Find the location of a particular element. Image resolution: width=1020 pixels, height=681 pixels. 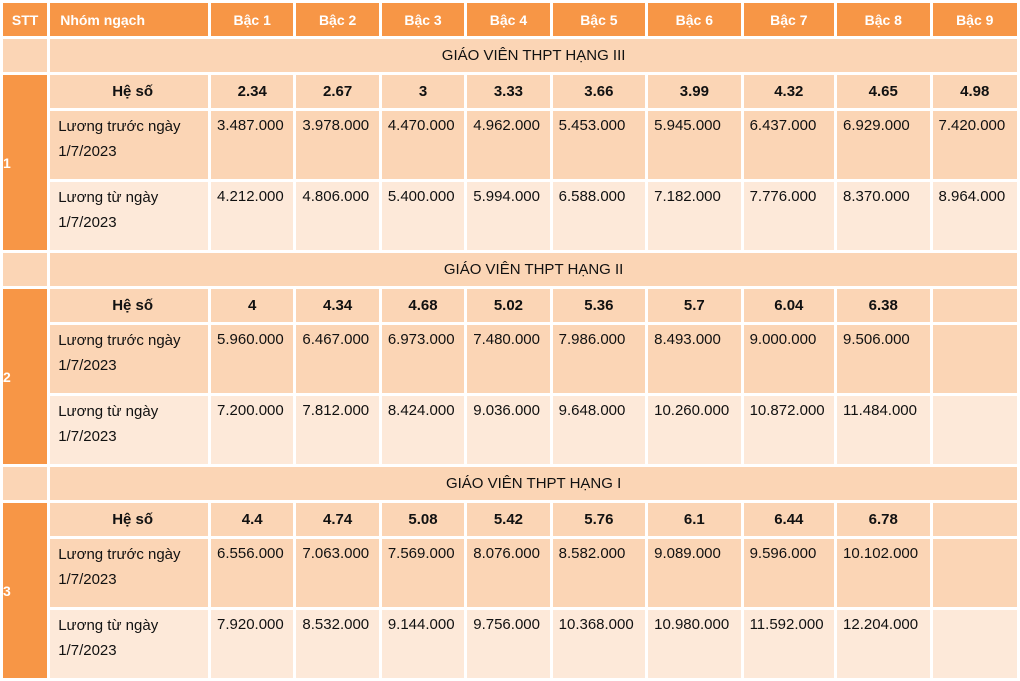

salary-before-cell: 7.569.000 is located at coordinates (423, 573).